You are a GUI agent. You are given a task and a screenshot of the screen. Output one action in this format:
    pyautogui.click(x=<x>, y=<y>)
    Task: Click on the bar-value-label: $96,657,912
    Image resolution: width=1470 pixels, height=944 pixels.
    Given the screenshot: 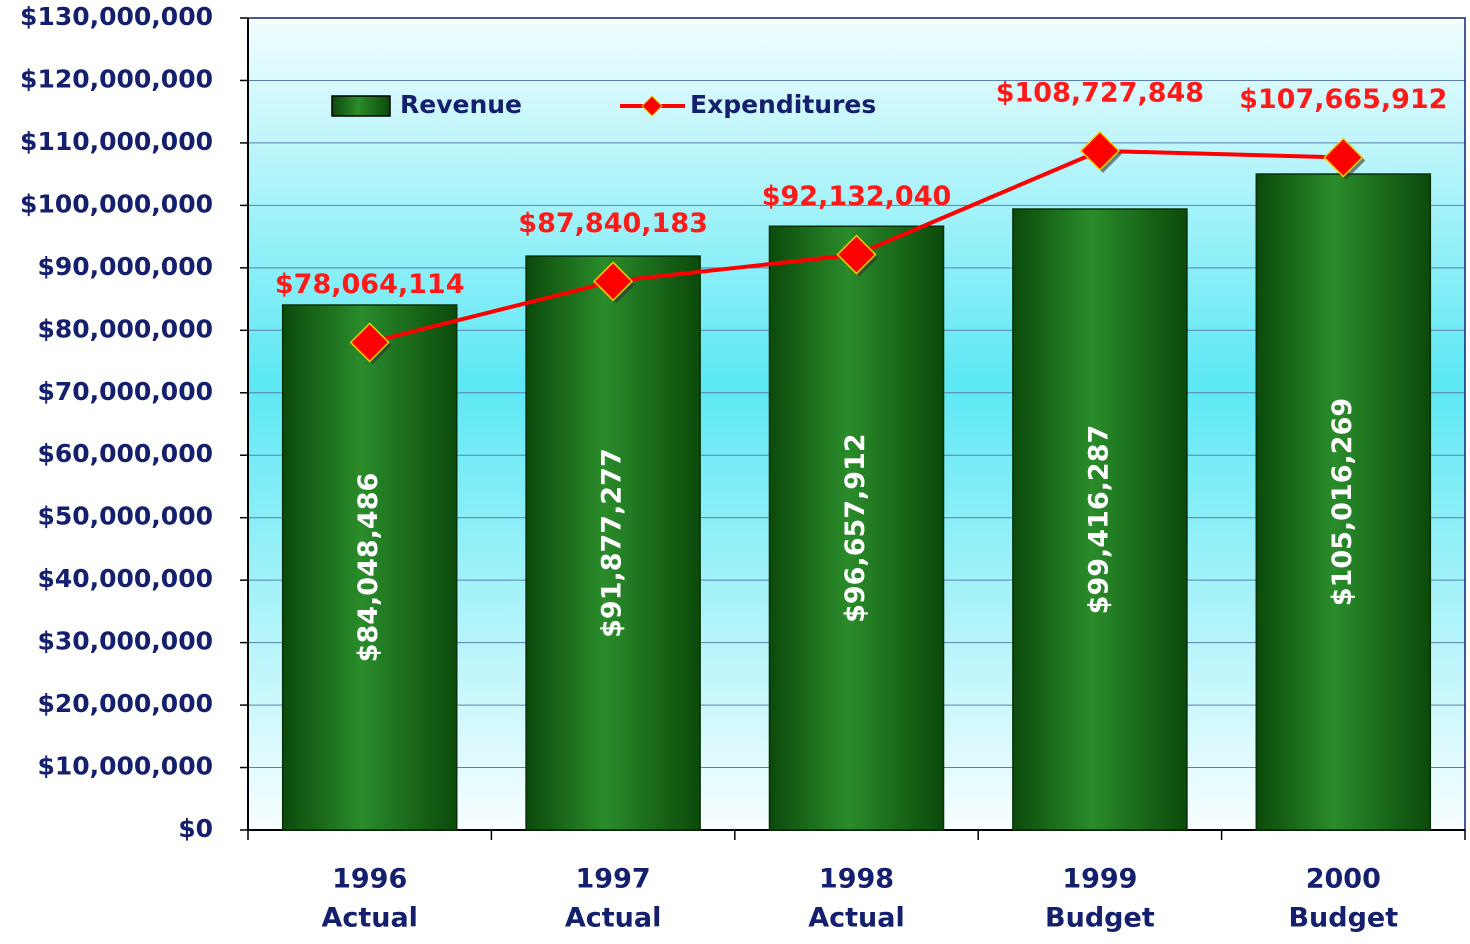 What is the action you would take?
    pyautogui.click(x=855, y=528)
    